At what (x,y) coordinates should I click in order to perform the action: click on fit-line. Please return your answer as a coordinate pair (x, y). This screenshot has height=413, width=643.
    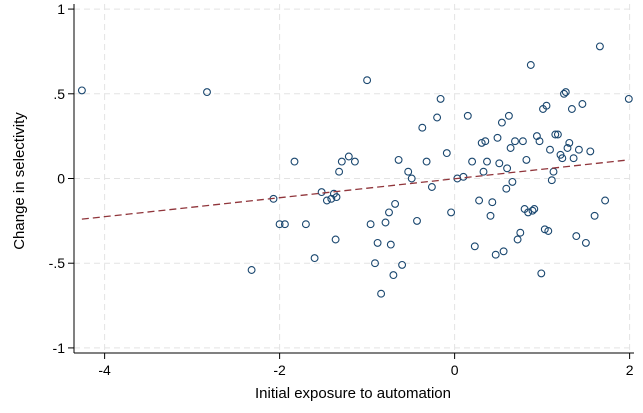
    Looking at the image, I should click on (355, 189).